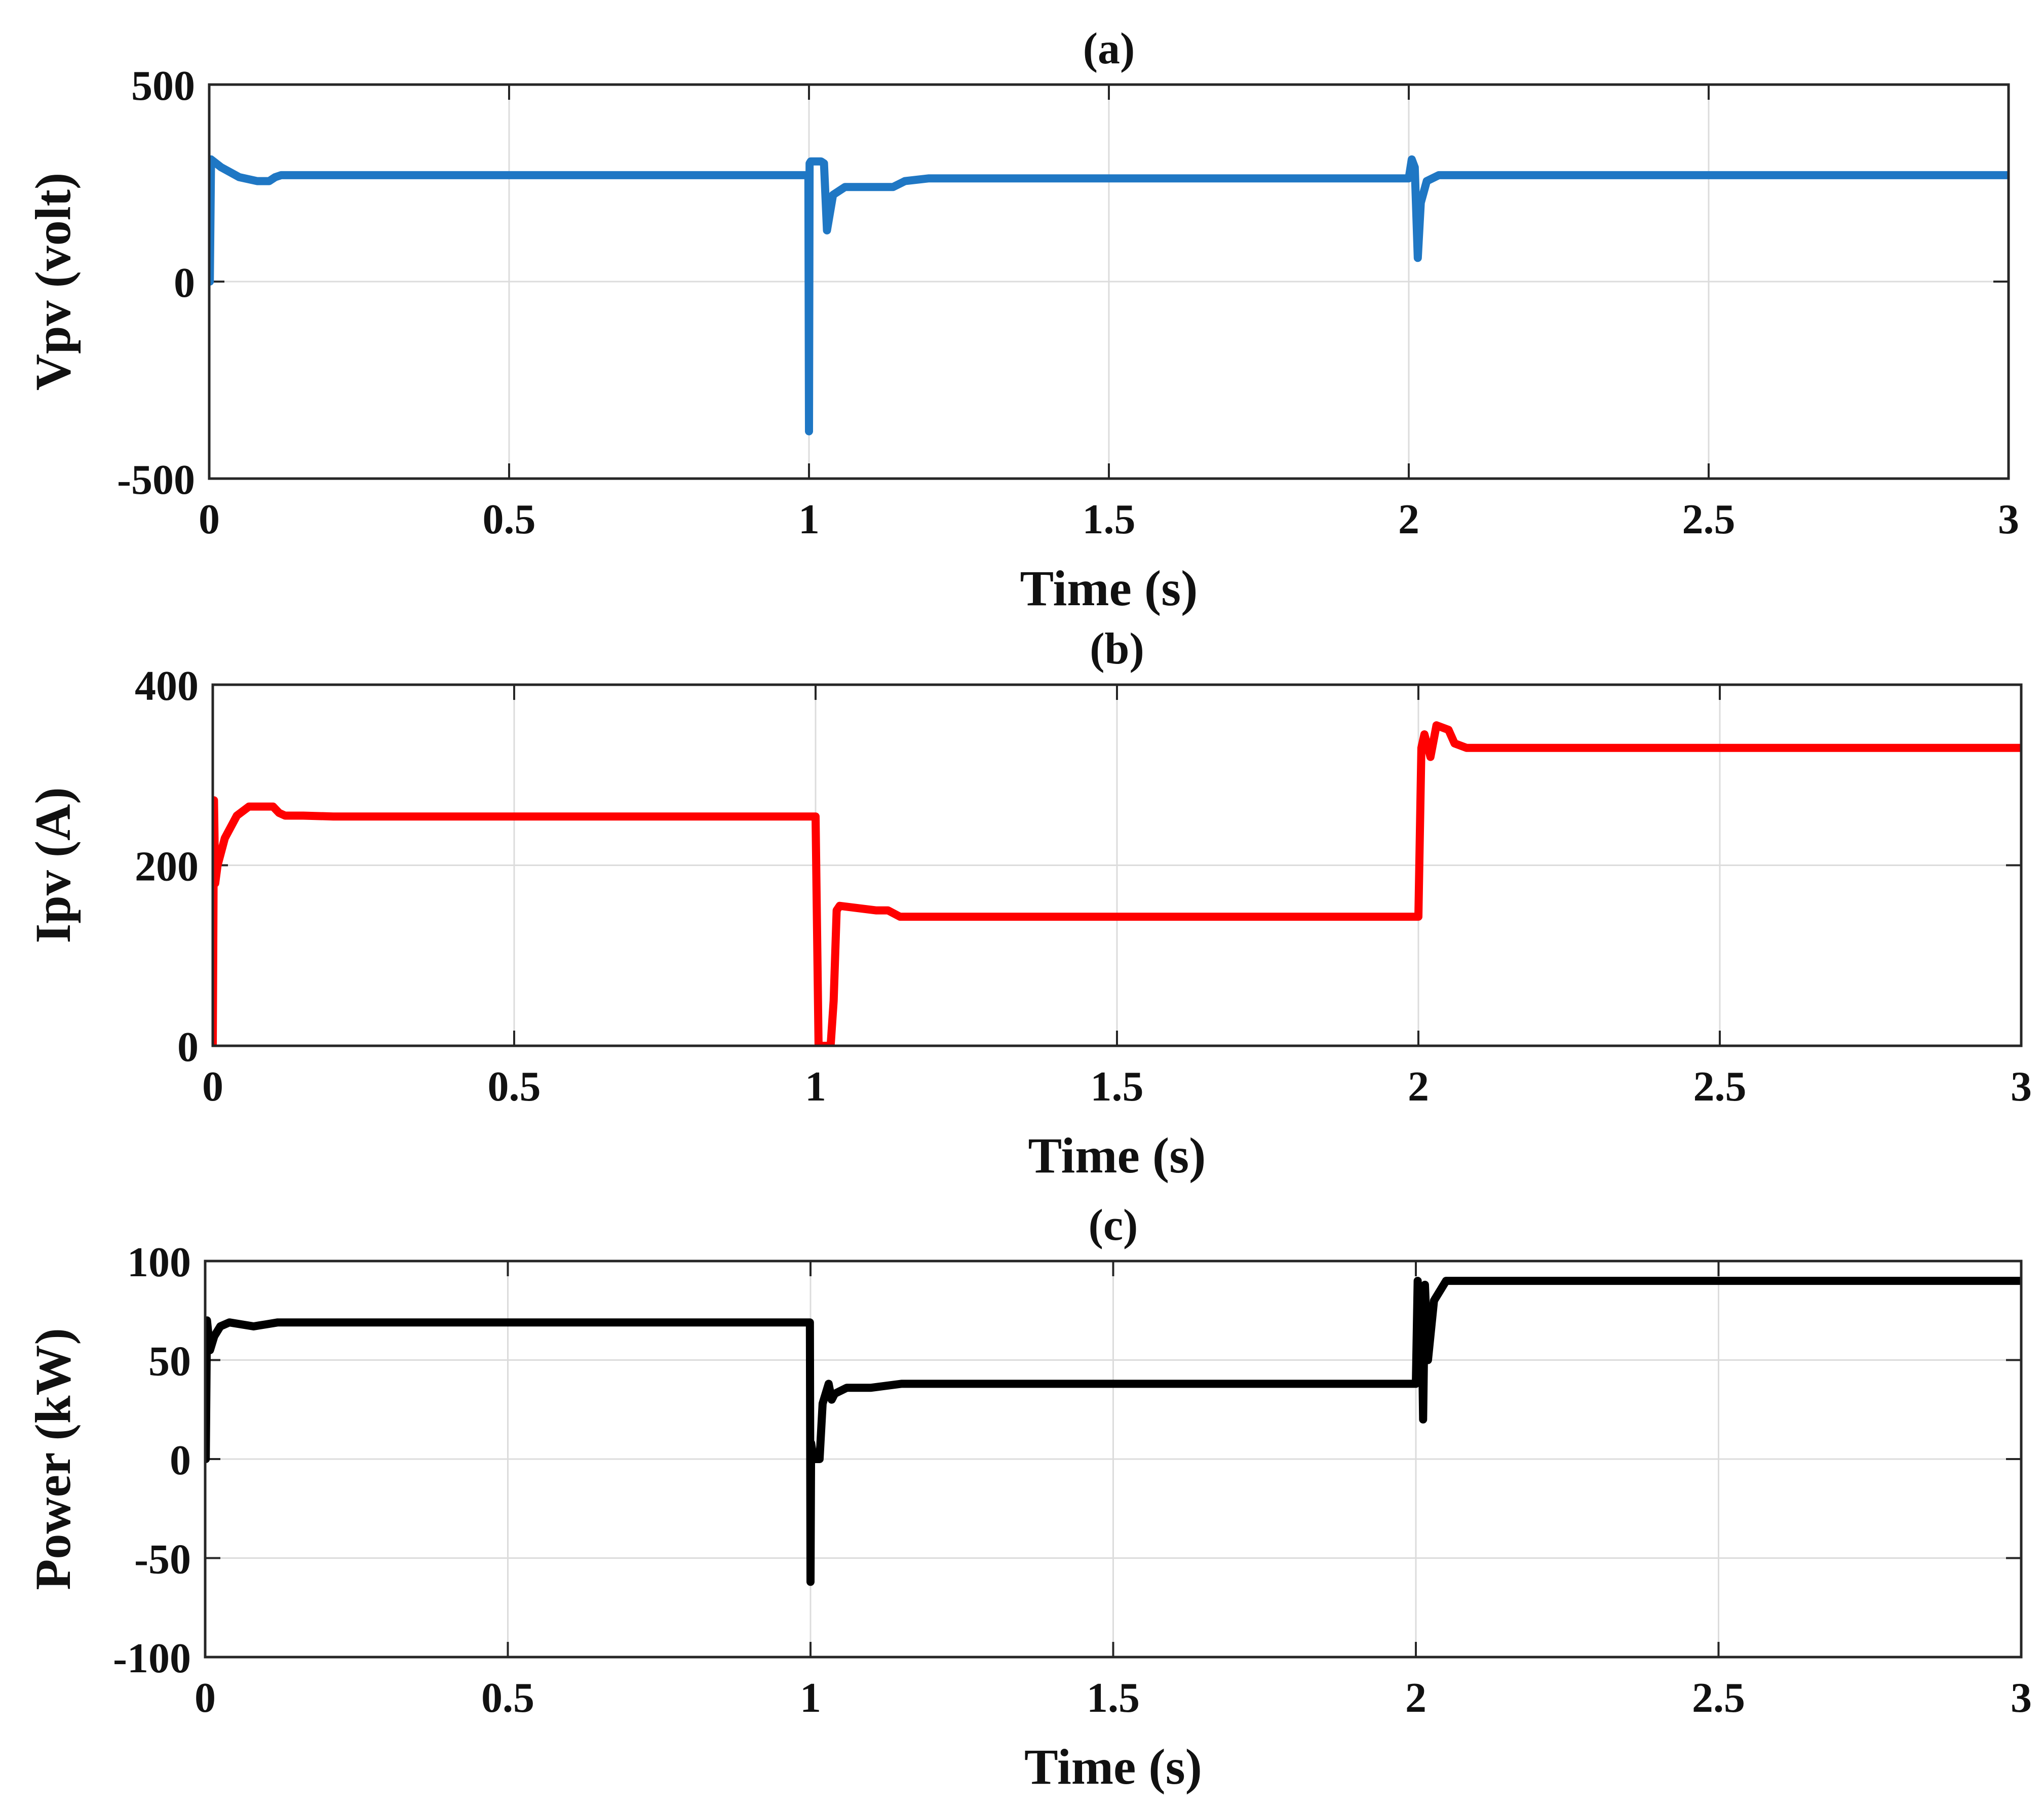 This screenshot has width=2044, height=1808. I want to click on chart-title: (a), so click(1109, 48).